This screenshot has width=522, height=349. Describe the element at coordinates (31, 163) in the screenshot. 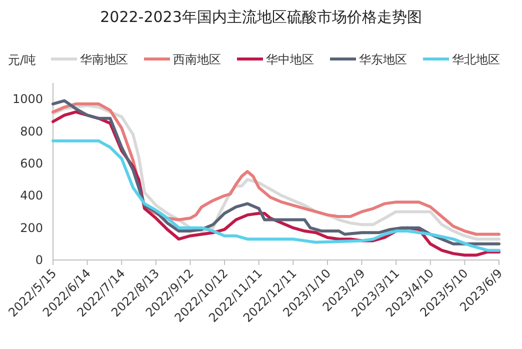

I see `y-tick-label: 600` at that location.